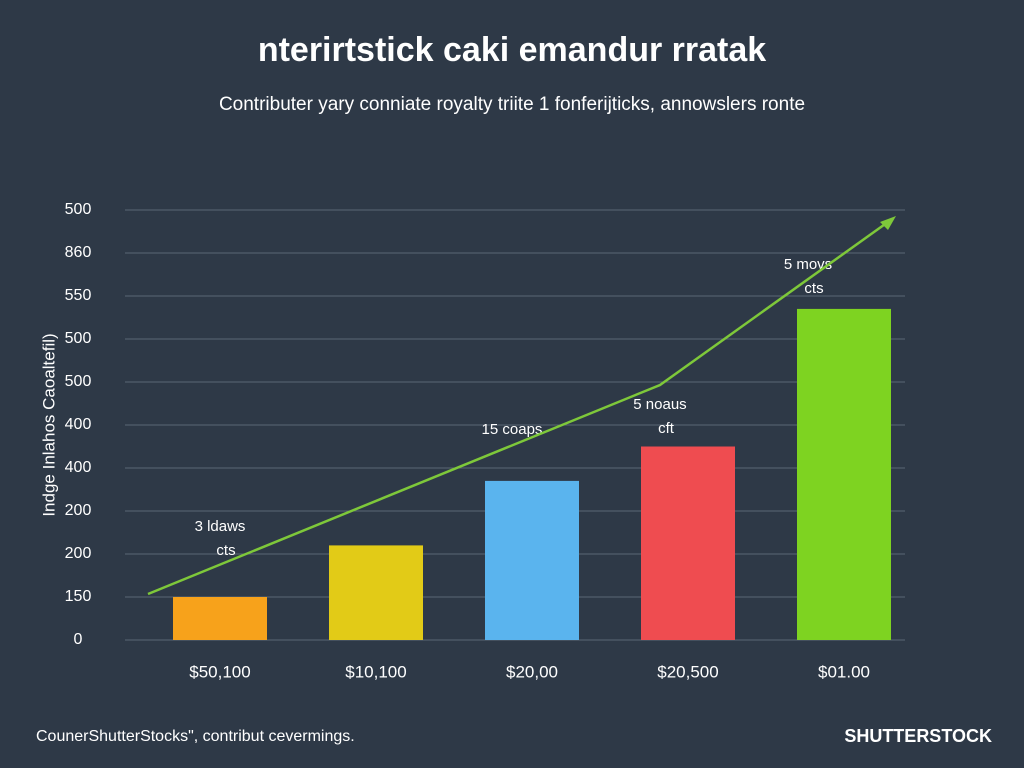  What do you see at coordinates (78, 252) in the screenshot?
I see `y-tick-label: 860` at bounding box center [78, 252].